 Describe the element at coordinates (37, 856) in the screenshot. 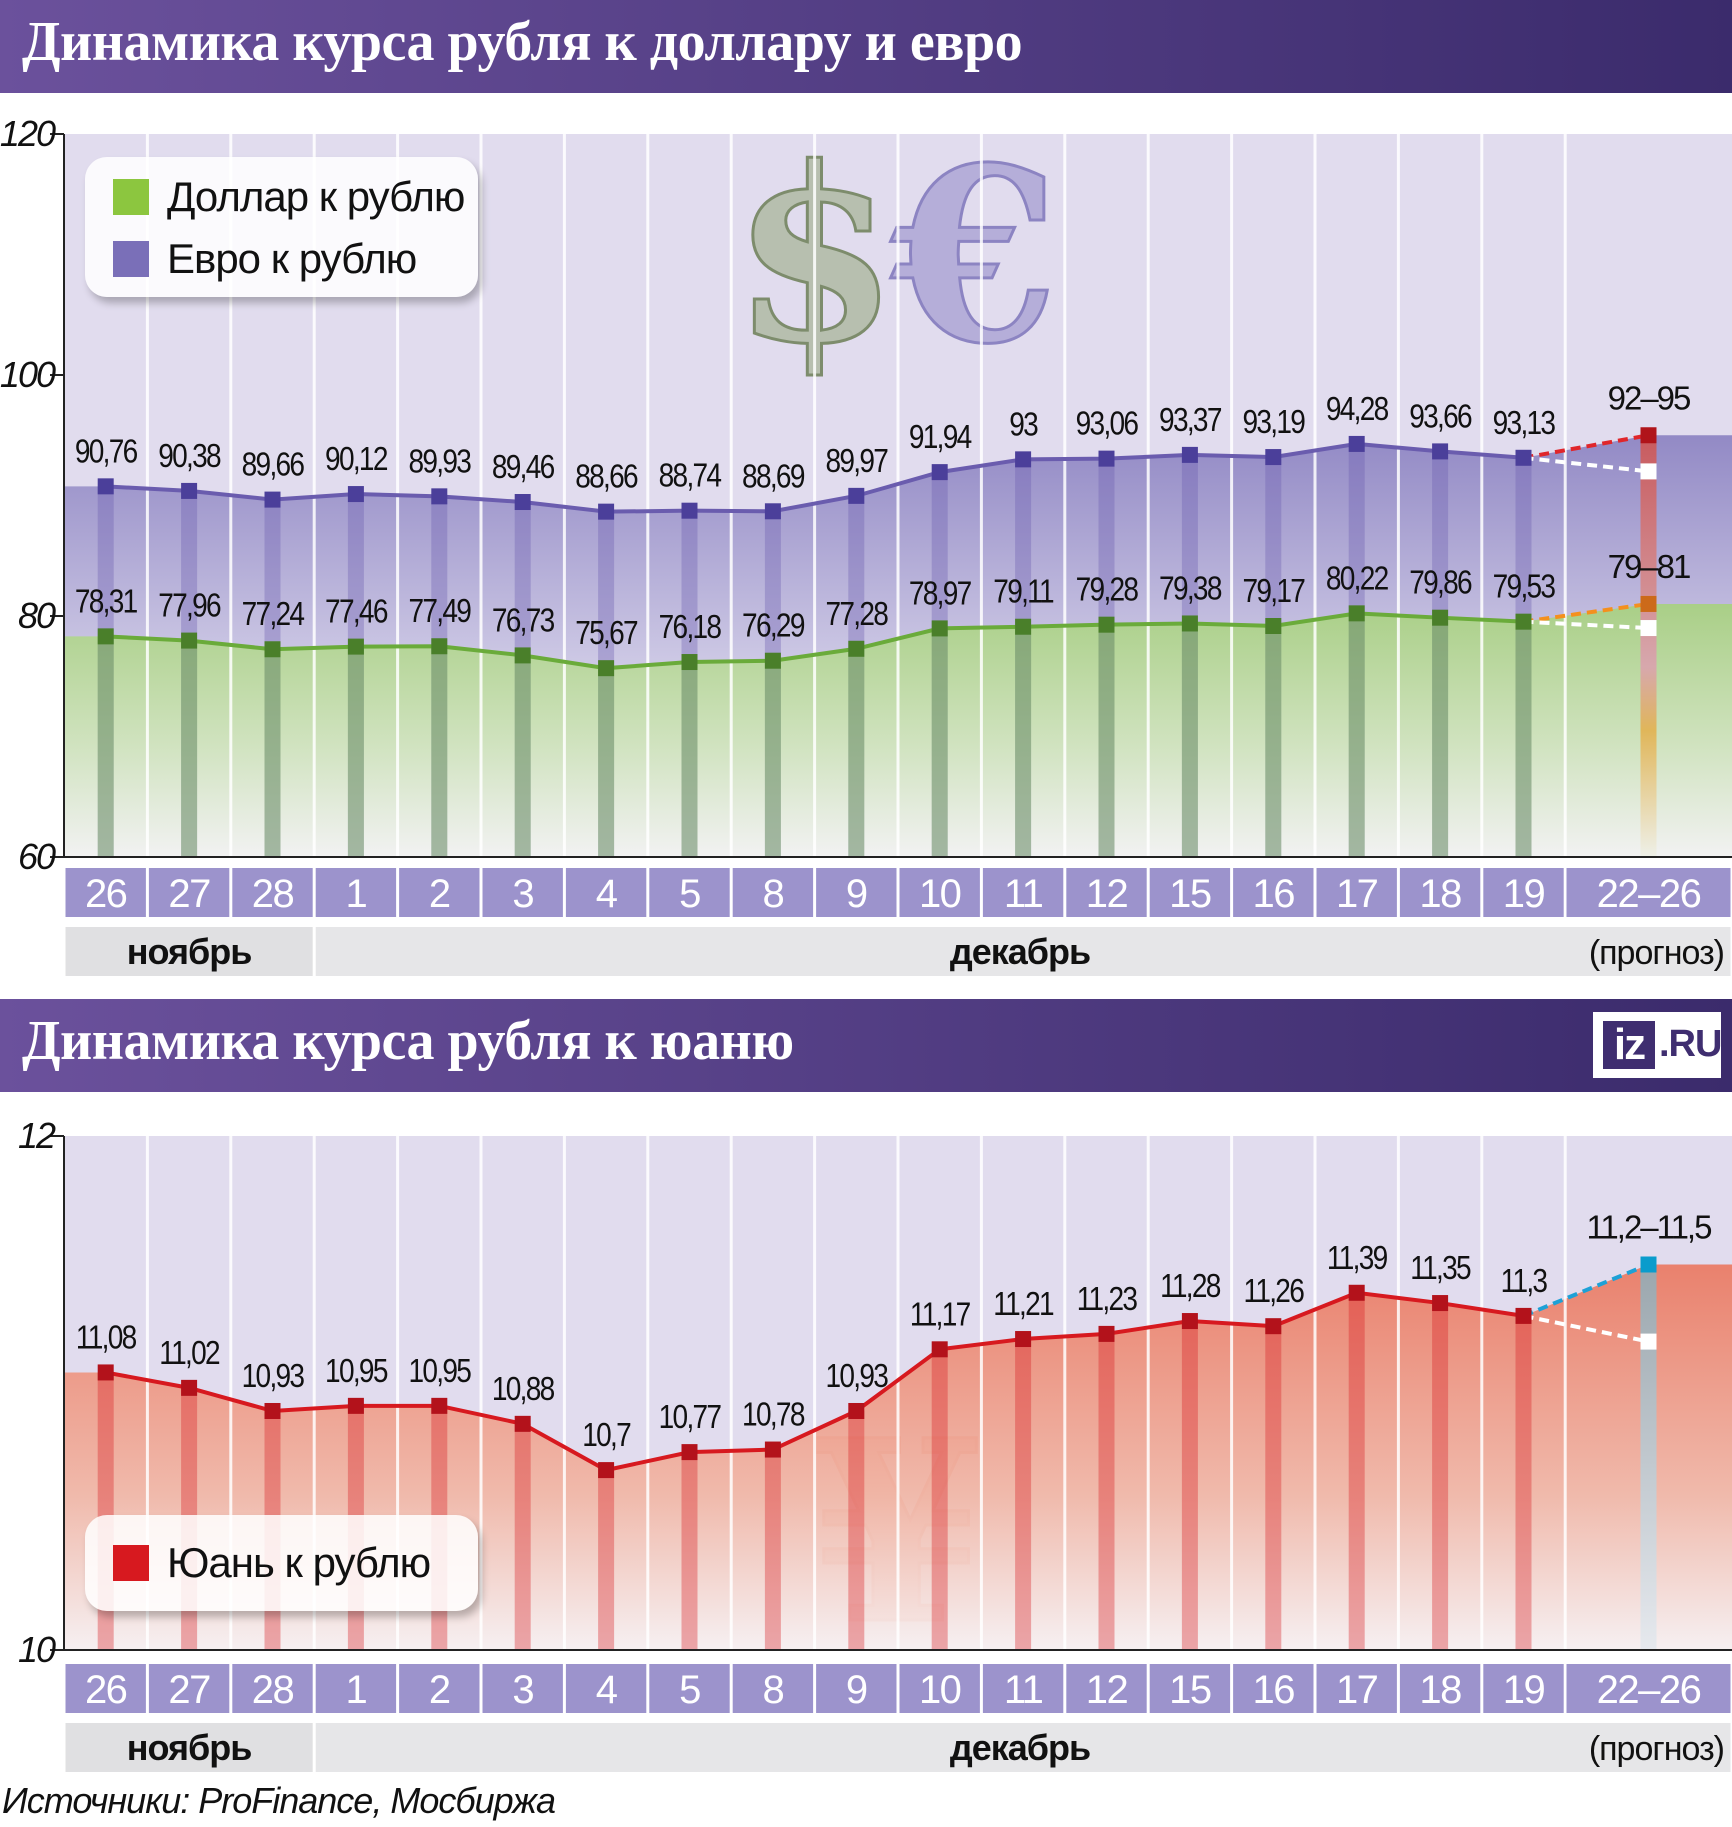

I see `y-tick-label: 60` at that location.